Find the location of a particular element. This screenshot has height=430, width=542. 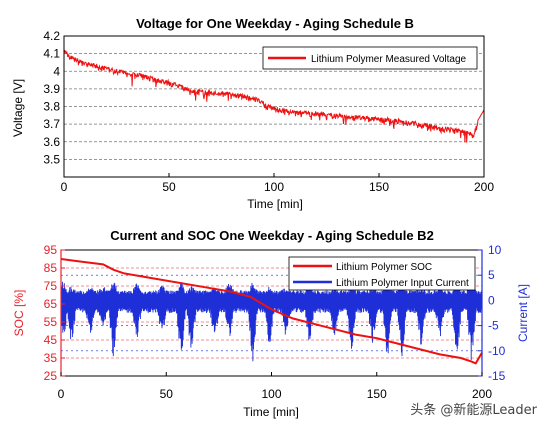

voltage-y-tick-label: 3.7 is located at coordinates (51, 124).